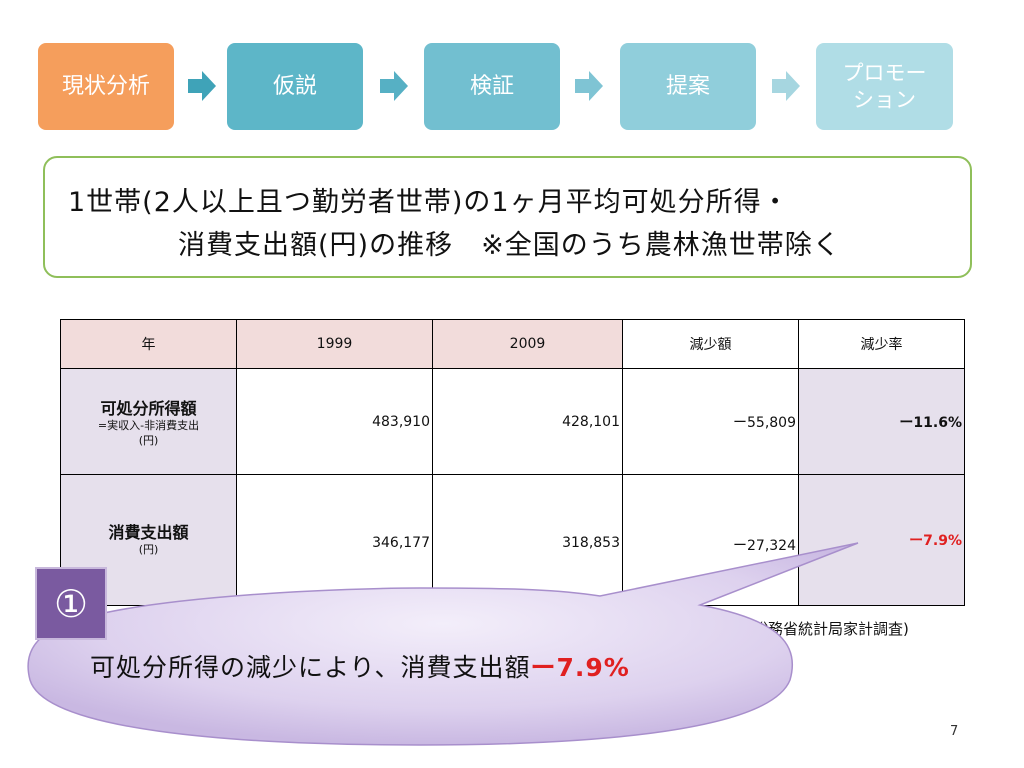  What do you see at coordinates (295, 86) in the screenshot?
I see `step-hypothesis: 仮説` at bounding box center [295, 86].